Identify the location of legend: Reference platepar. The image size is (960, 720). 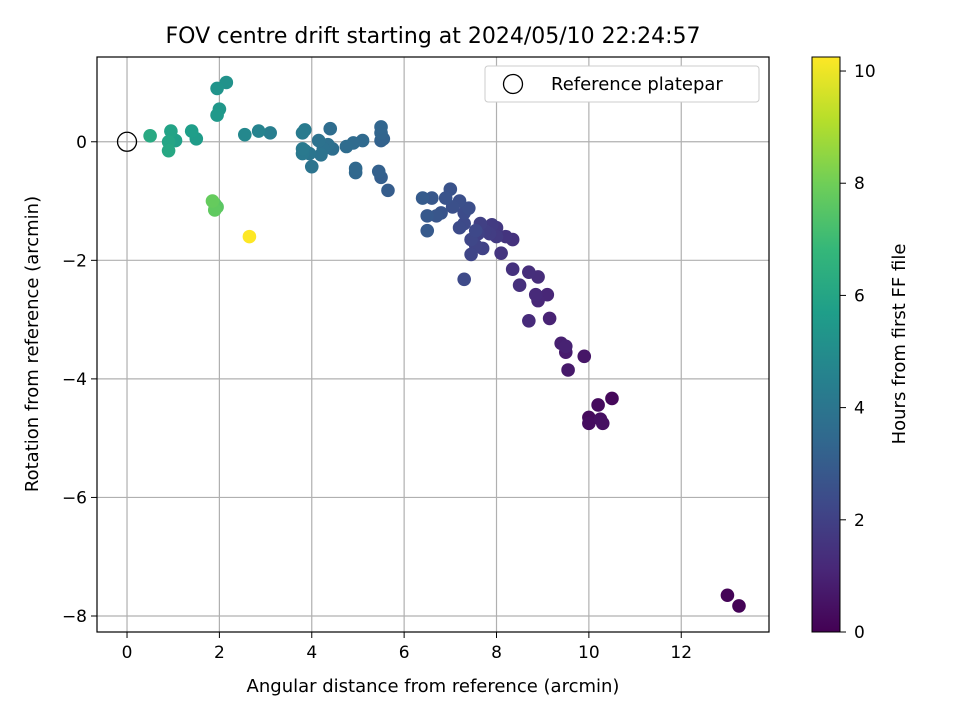
(622, 84).